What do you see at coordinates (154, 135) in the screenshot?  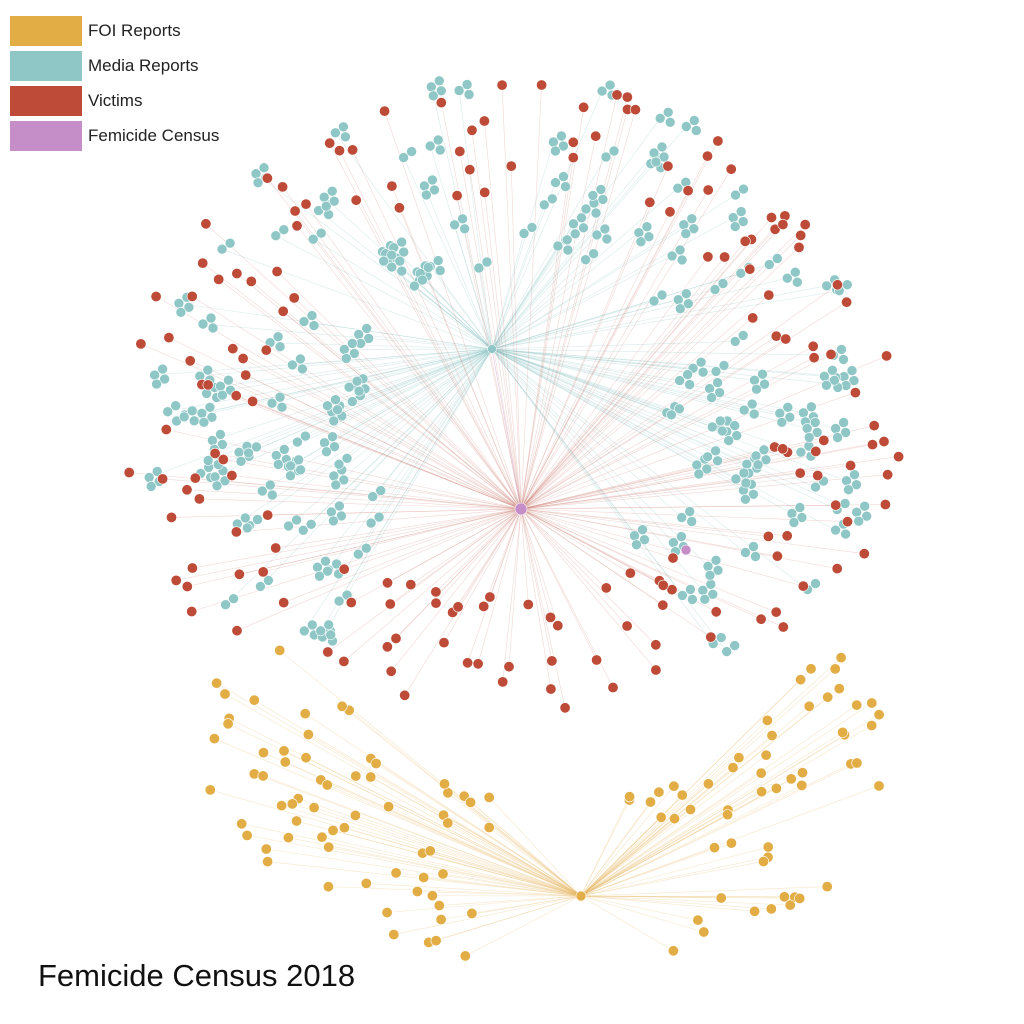 I see `legend-label-femicide-census: Femicide Census` at bounding box center [154, 135].